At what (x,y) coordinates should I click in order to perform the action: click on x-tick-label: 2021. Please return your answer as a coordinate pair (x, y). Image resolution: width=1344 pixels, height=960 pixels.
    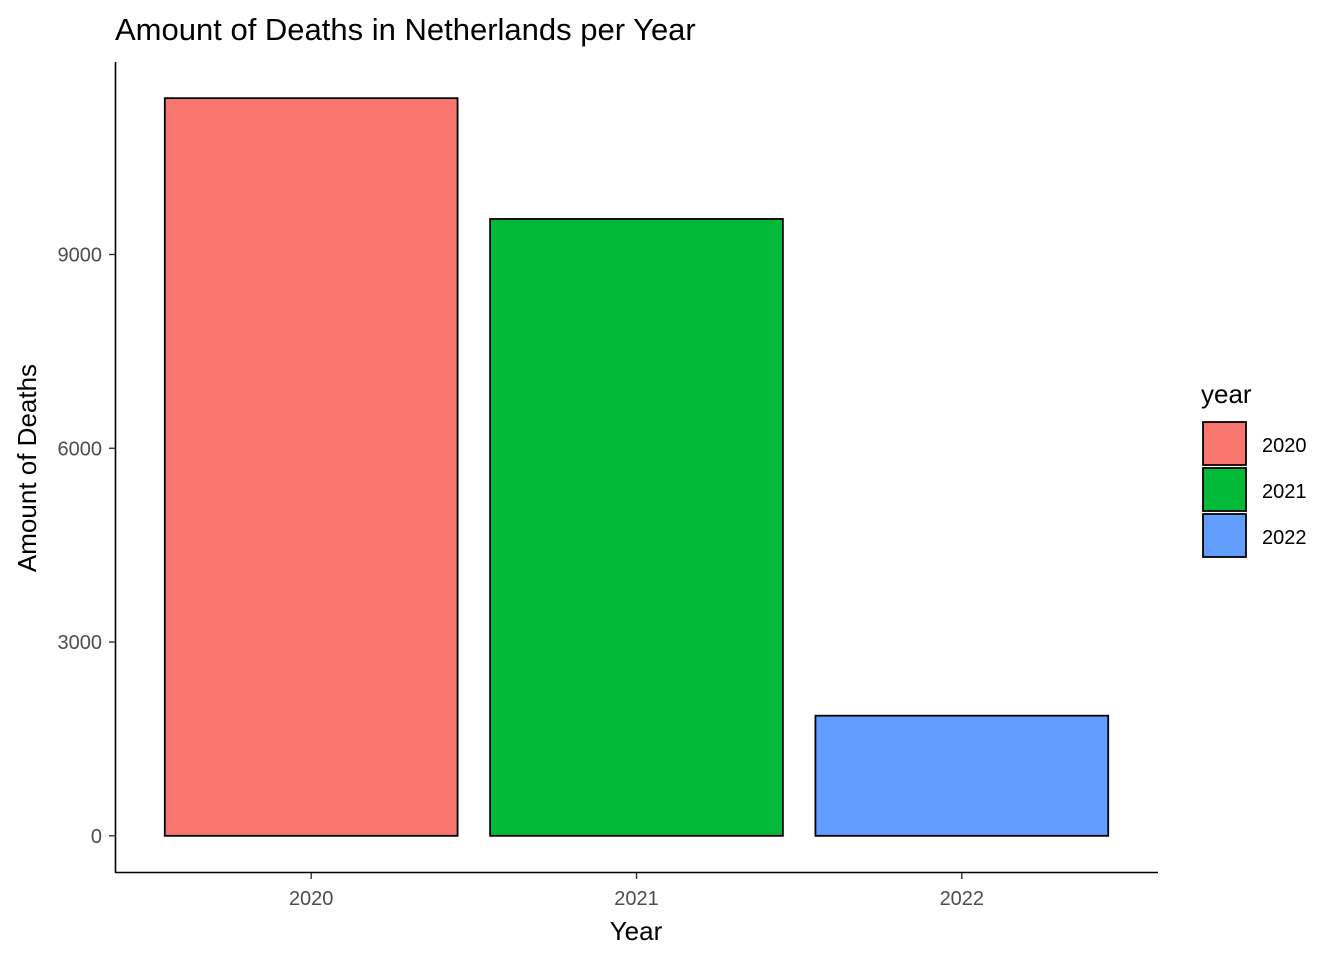
    Looking at the image, I should click on (636, 899).